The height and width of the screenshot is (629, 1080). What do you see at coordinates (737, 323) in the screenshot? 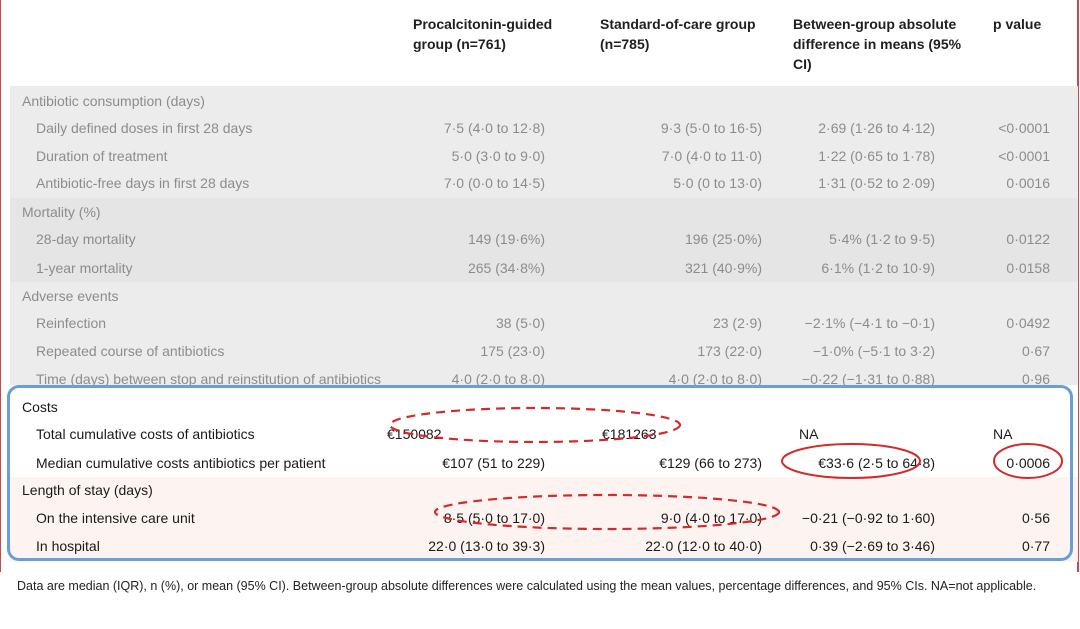
I see `cell-standard: 23 (2·9)` at bounding box center [737, 323].